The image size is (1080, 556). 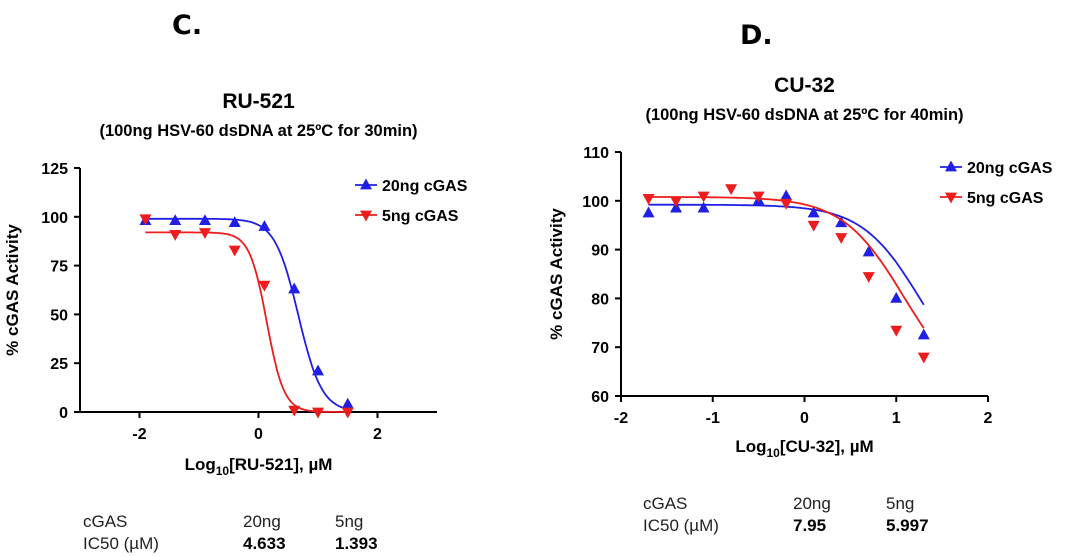 I want to click on y-tick-label: 25, so click(x=59, y=364).